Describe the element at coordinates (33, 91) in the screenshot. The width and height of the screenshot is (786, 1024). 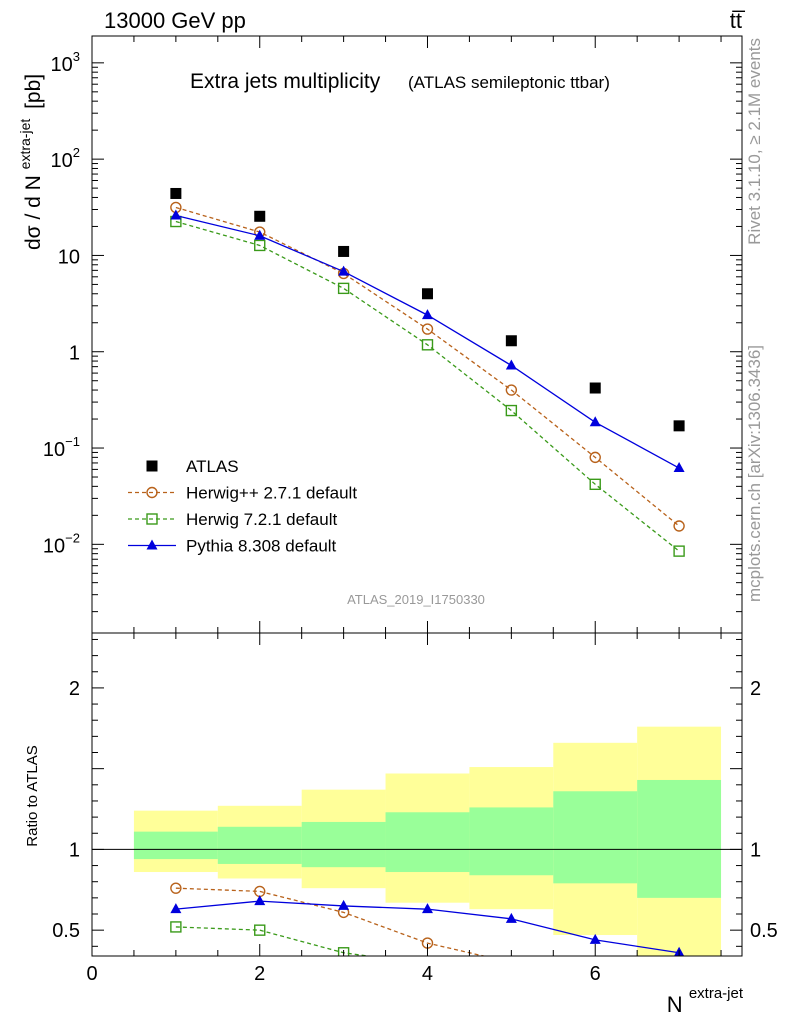
I see `y-axis-label-unit: [pb]` at that location.